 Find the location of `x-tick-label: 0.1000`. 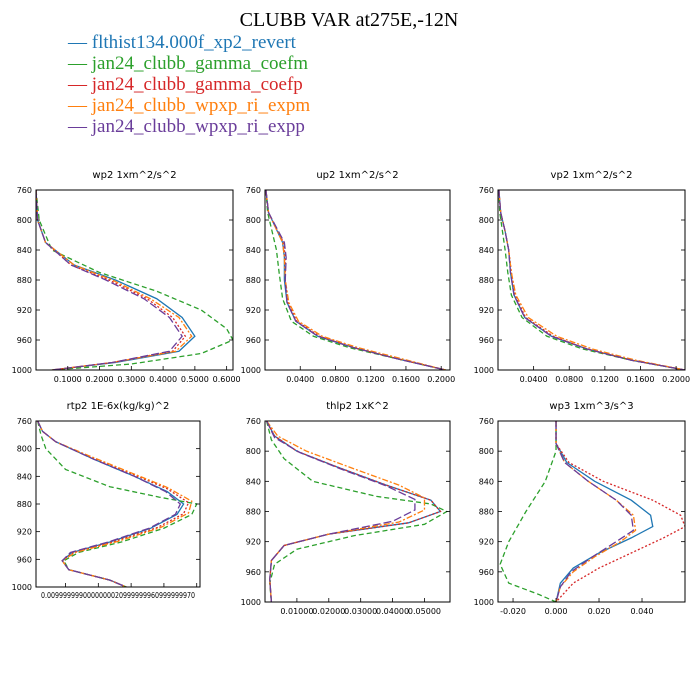

x-tick-label: 0.1000 is located at coordinates (68, 379).